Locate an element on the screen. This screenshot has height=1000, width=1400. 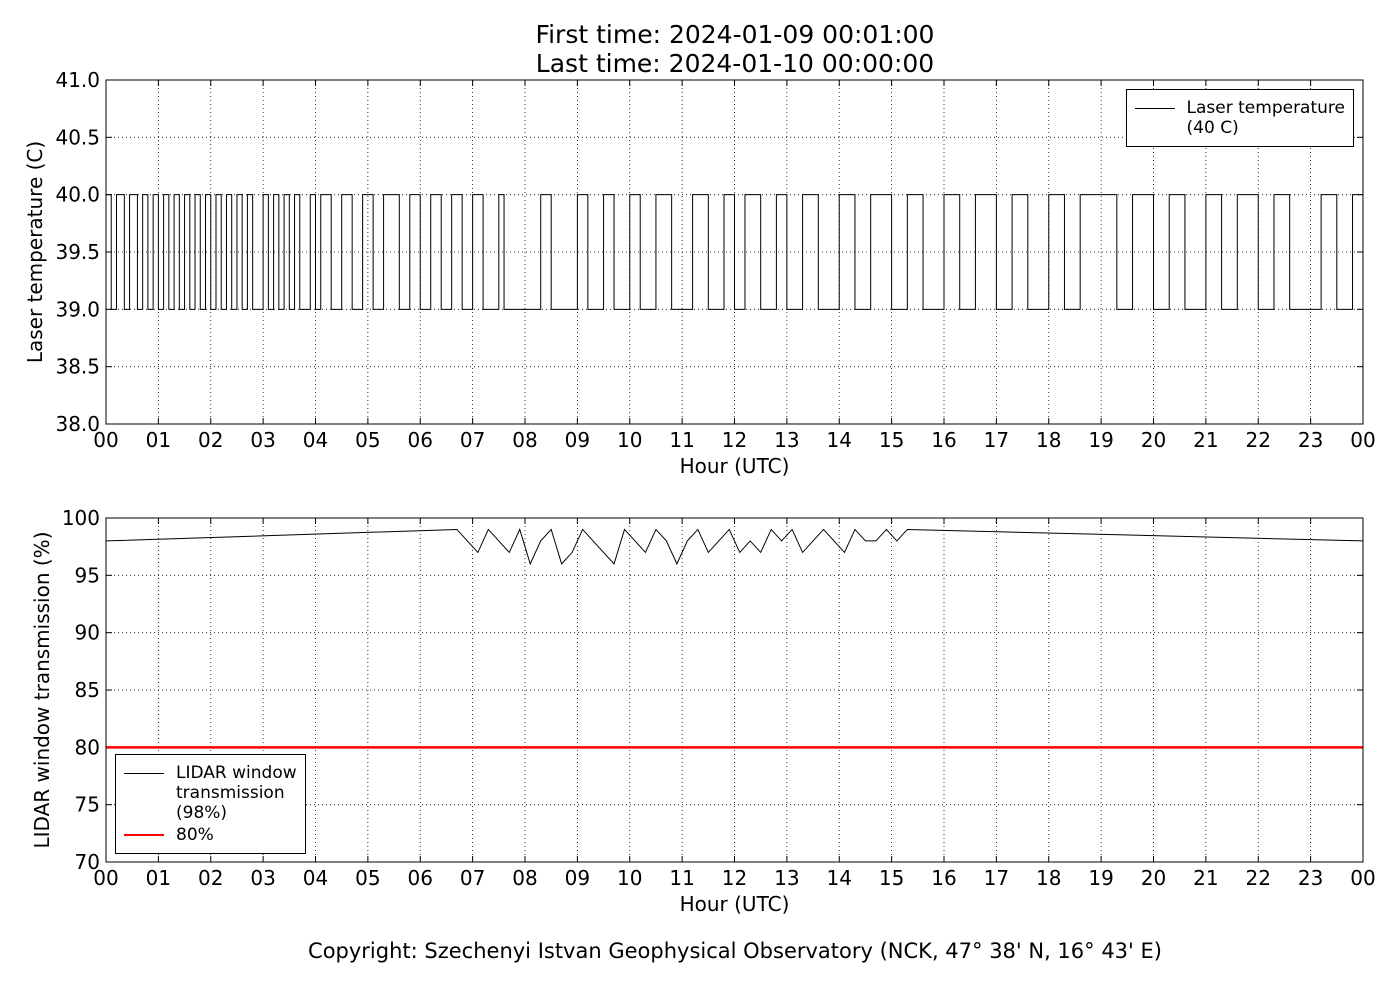
y-tick-label: 38.0 is located at coordinates (77, 424).